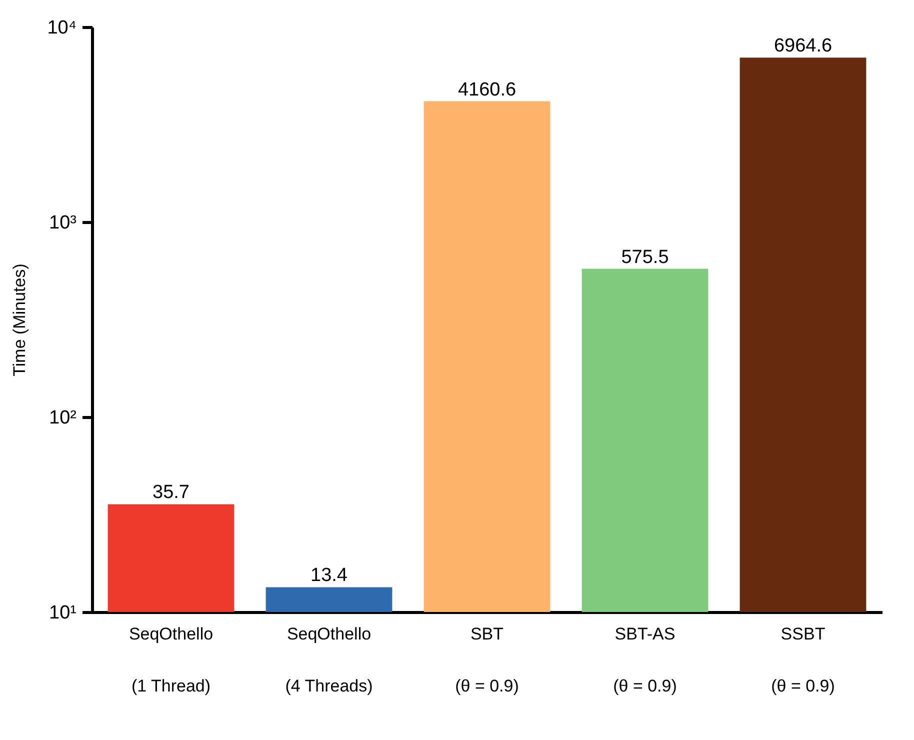 This screenshot has height=740, width=914. Describe the element at coordinates (62, 418) in the screenshot. I see `y-tick-label: 10²` at that location.